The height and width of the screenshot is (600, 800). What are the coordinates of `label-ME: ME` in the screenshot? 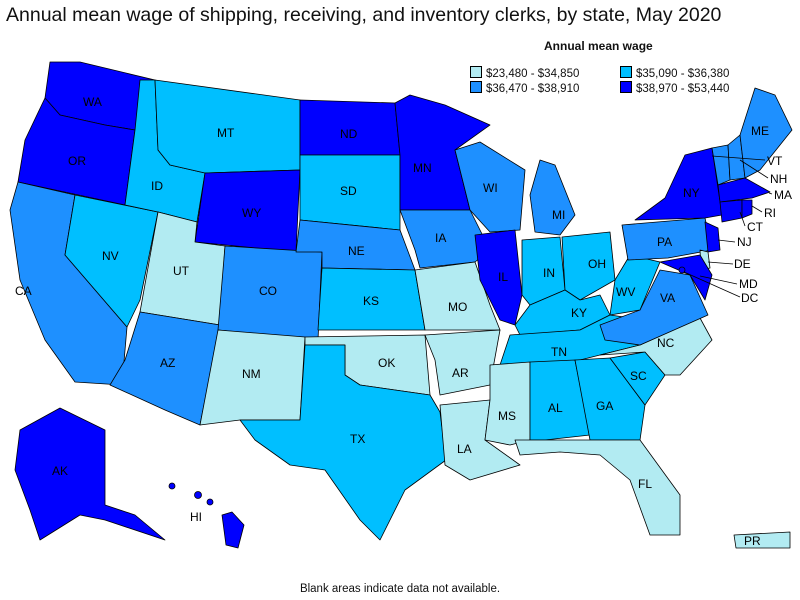 It's located at (760, 131).